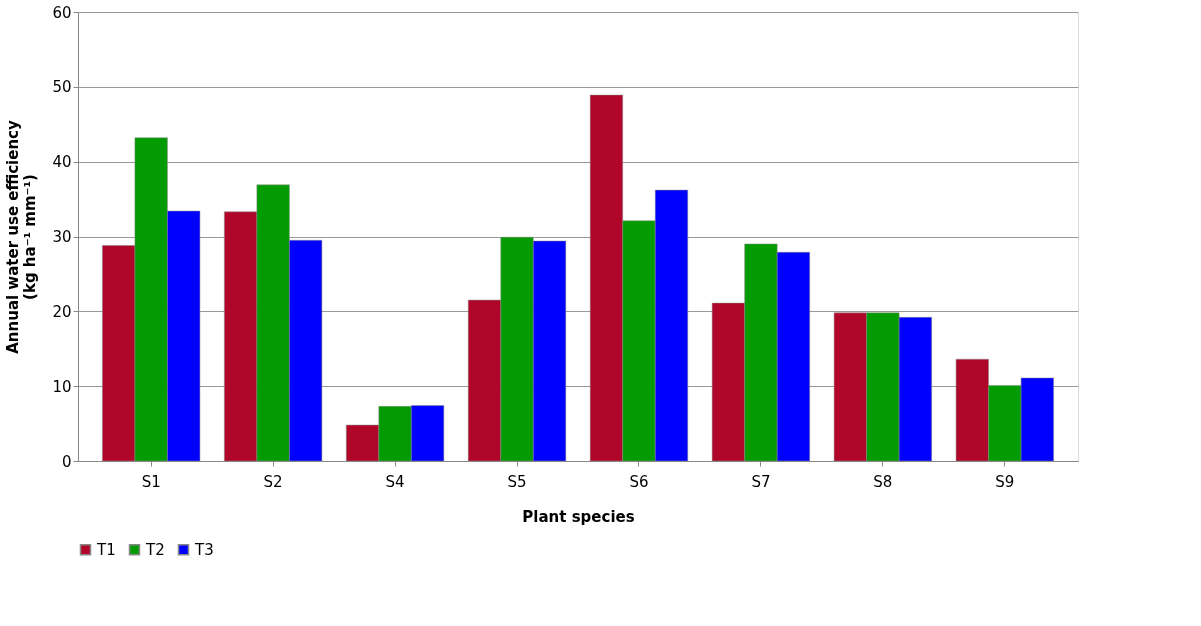 The height and width of the screenshot is (626, 1201). What do you see at coordinates (62, 87) in the screenshot?
I see `y-tick-label: 50` at bounding box center [62, 87].